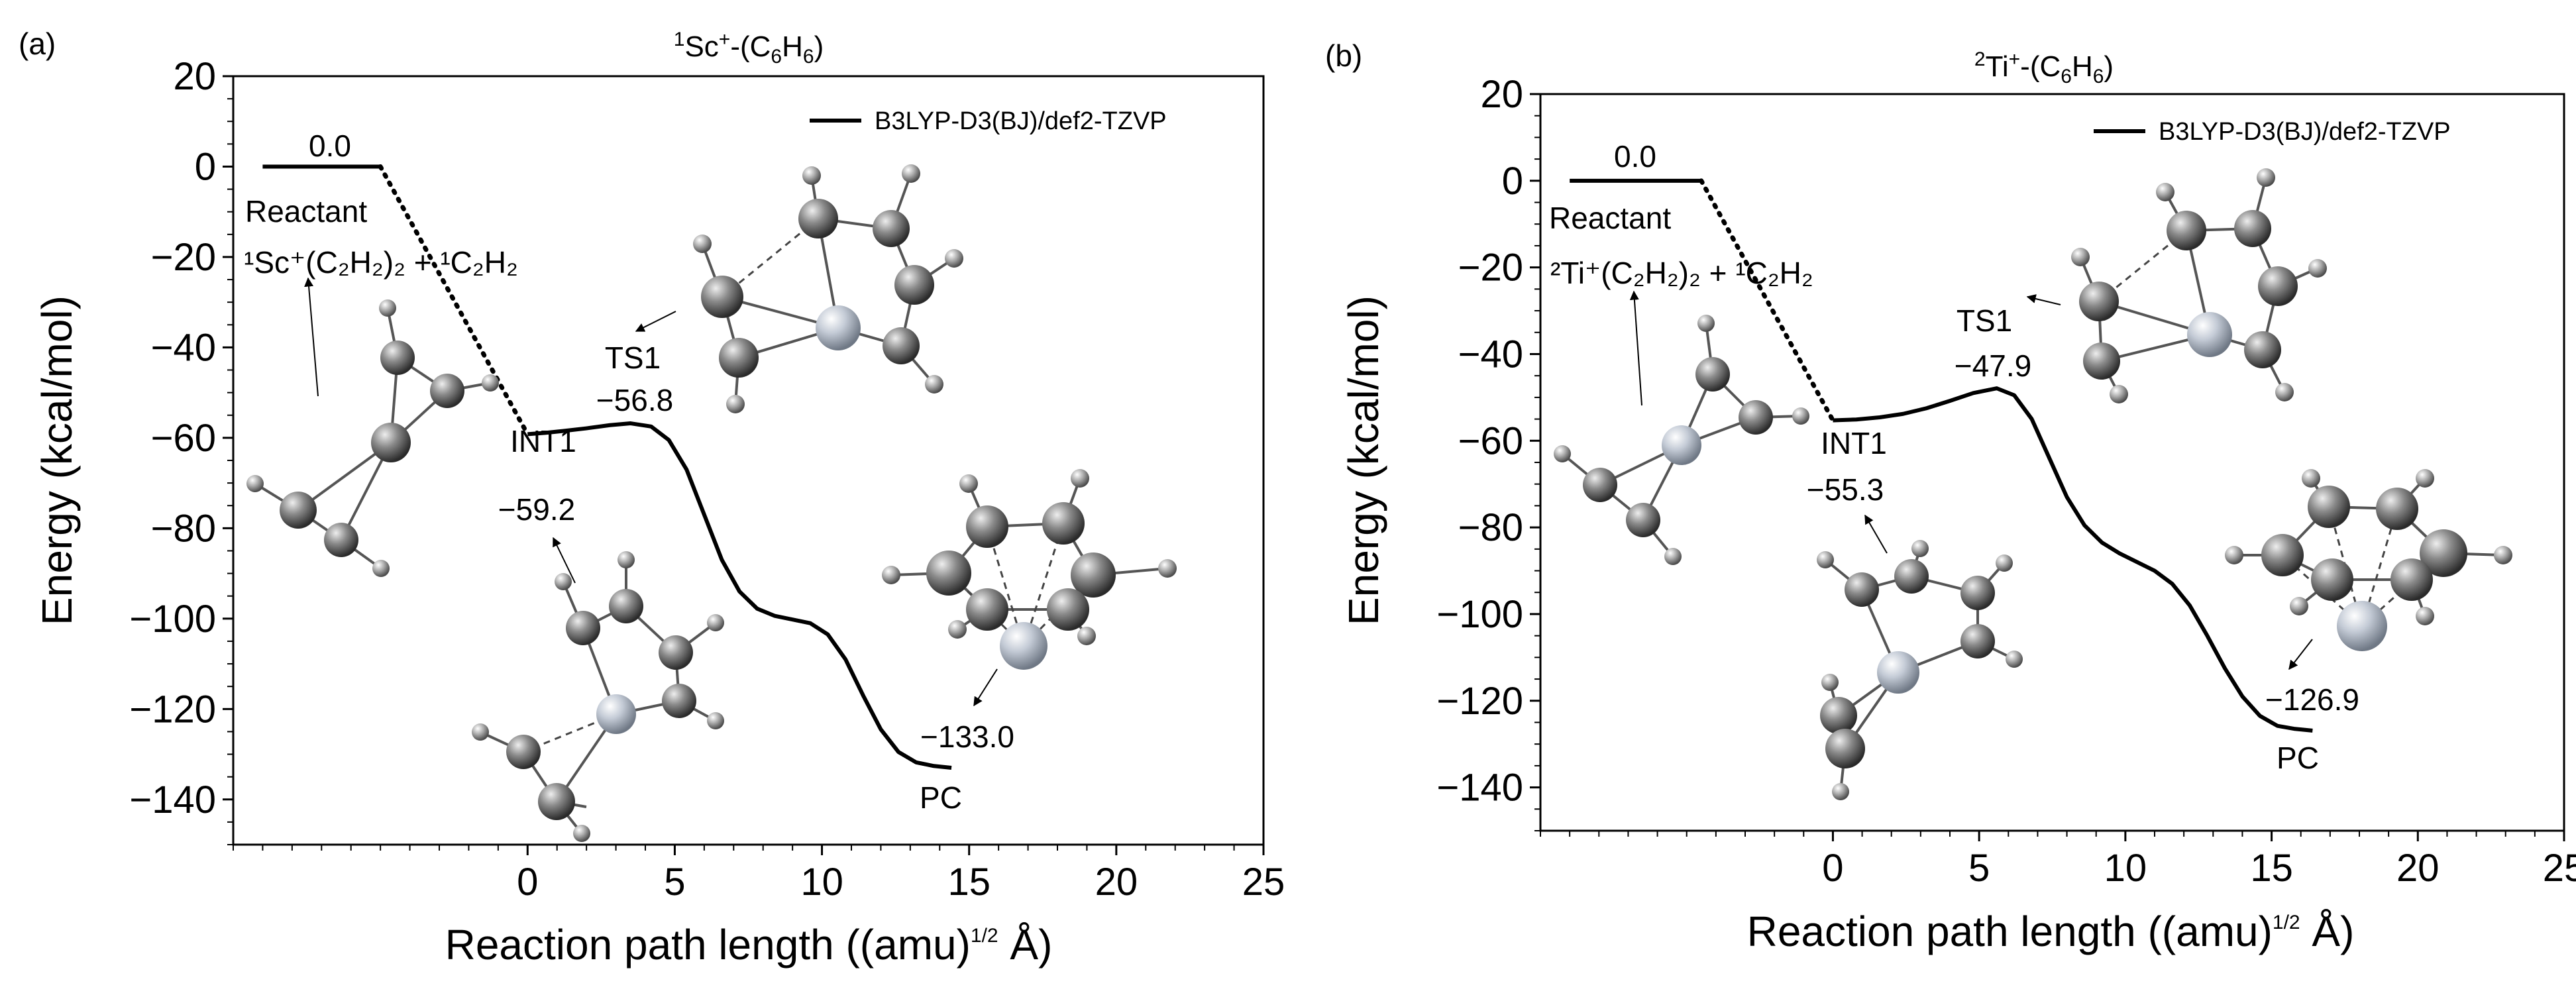 The width and height of the screenshot is (2576, 999). Describe the element at coordinates (2051, 931) in the screenshot. I see `panel-b-x-axis-label: Reaction path length ((amu)1/2 Å)` at that location.